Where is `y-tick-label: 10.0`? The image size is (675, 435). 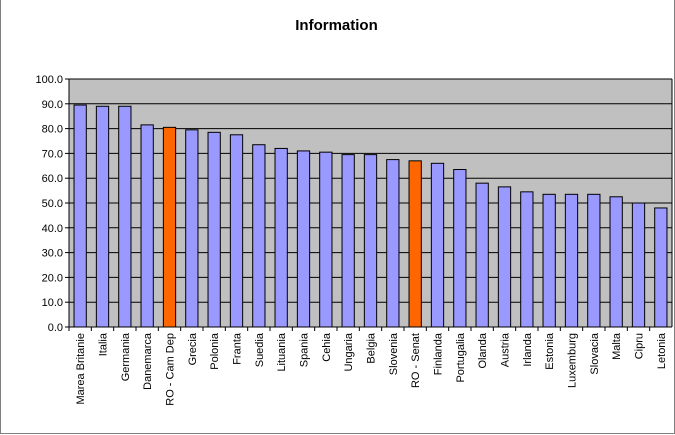 y-tick-label: 10.0 is located at coordinates (52, 303).